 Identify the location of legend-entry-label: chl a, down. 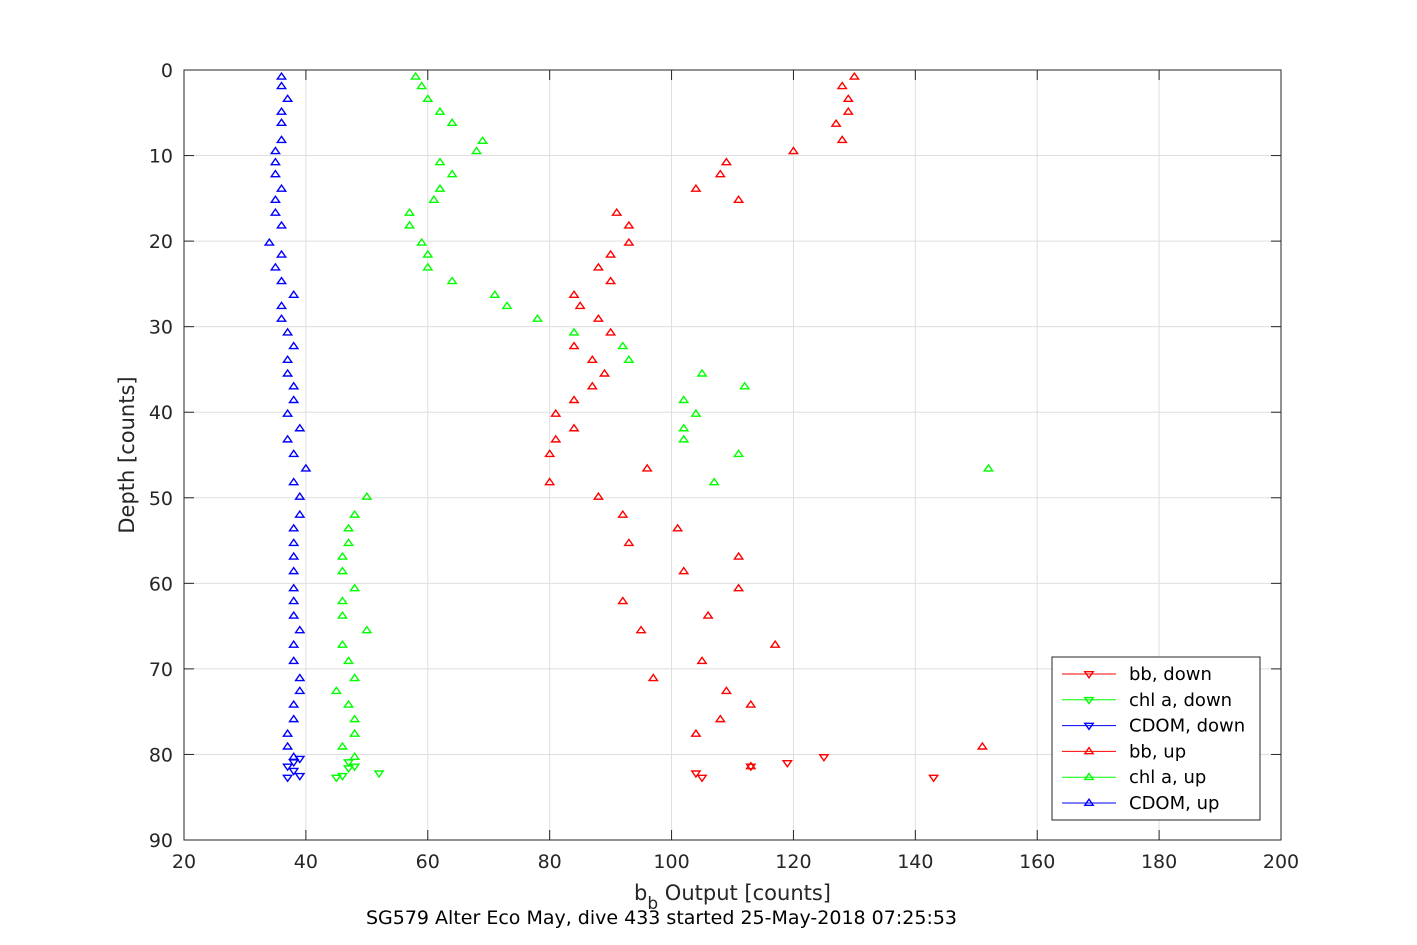
(1180, 700).